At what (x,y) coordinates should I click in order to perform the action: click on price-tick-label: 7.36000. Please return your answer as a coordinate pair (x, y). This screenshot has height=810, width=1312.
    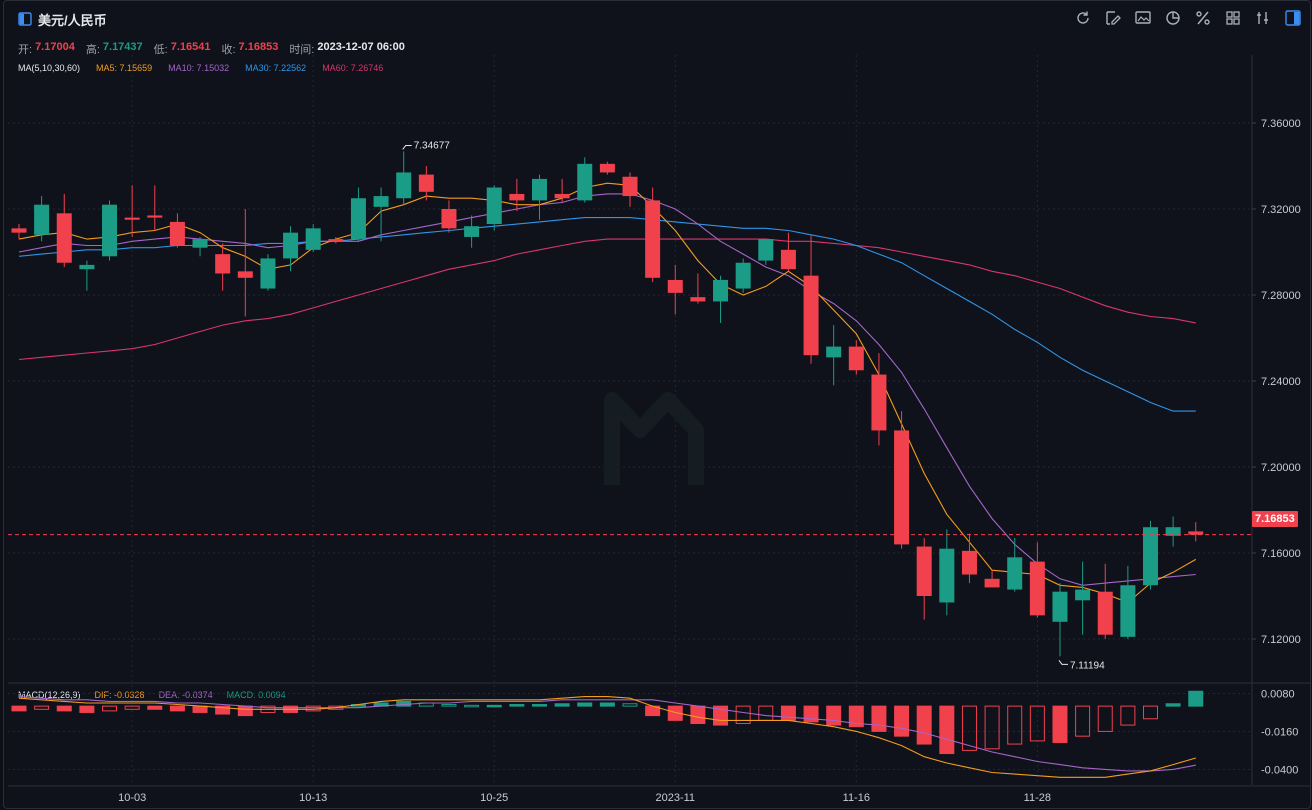
    Looking at the image, I should click on (1281, 124).